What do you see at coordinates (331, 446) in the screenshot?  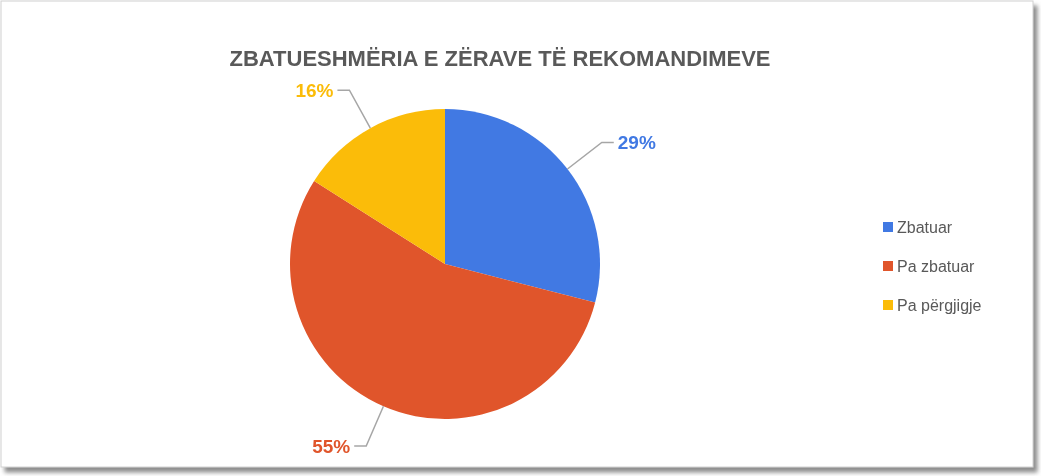 I see `data-label: 55%` at bounding box center [331, 446].